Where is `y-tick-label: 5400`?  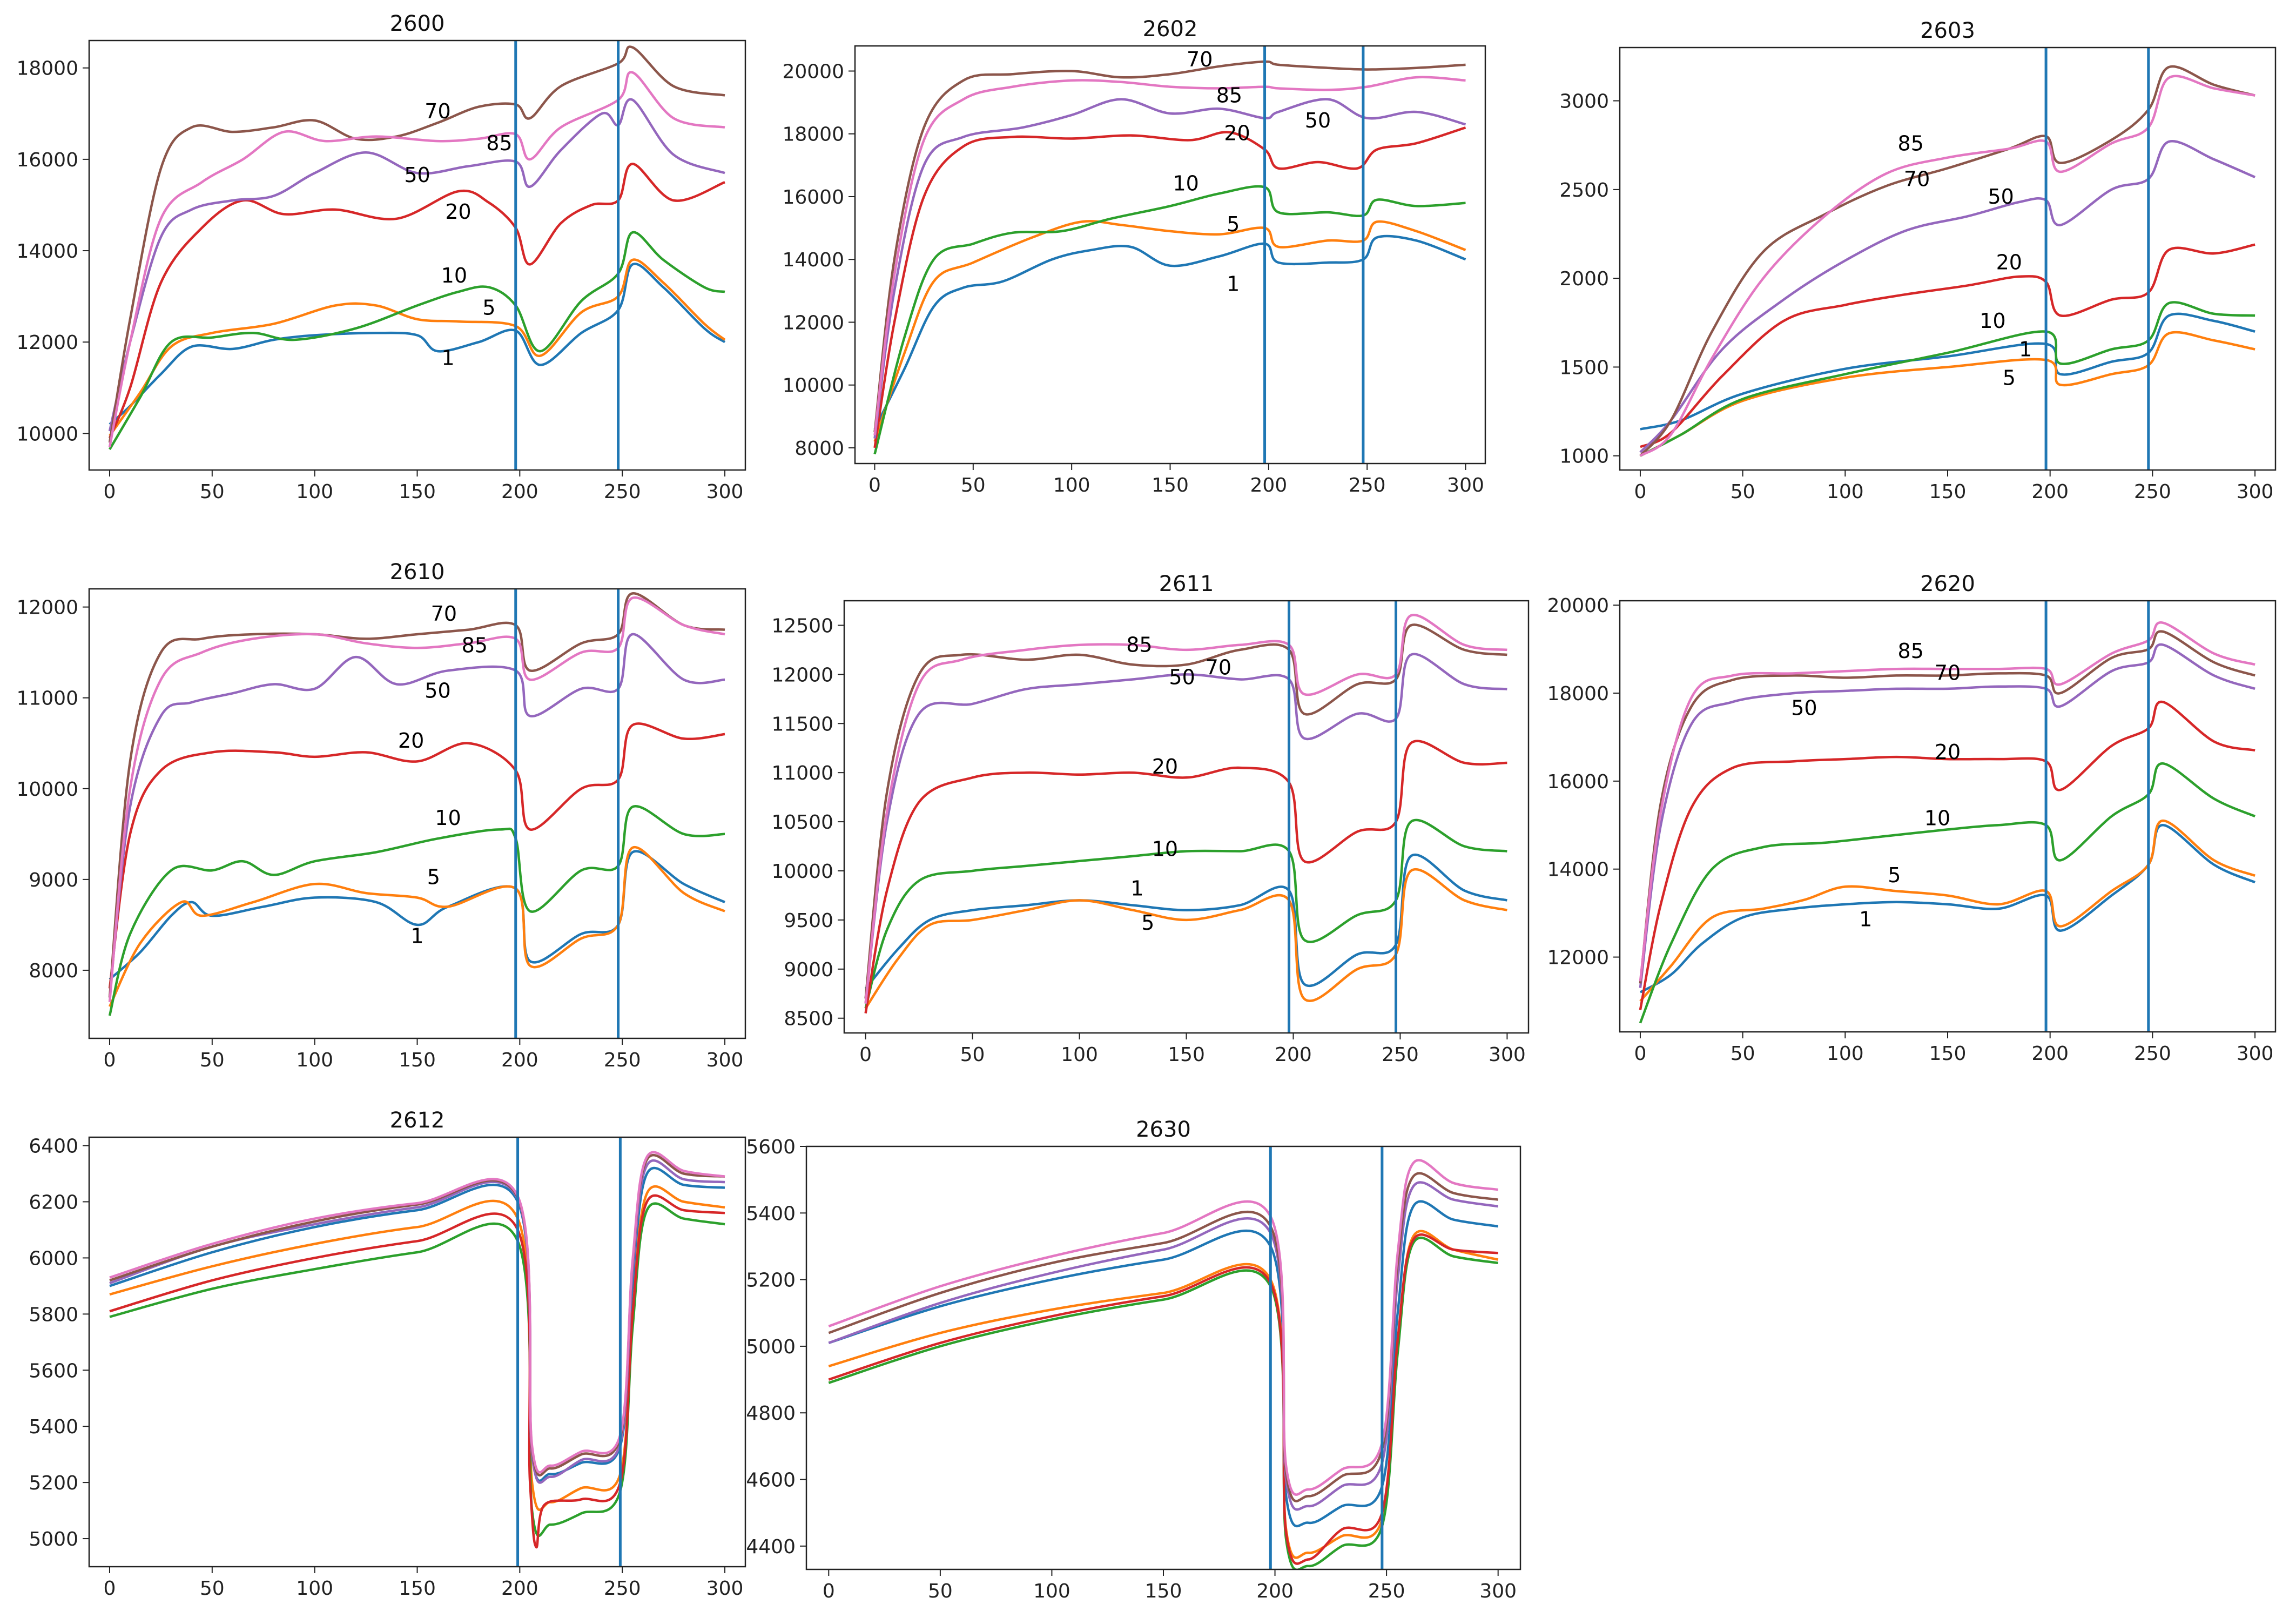
y-tick-label: 5400 is located at coordinates (771, 1214).